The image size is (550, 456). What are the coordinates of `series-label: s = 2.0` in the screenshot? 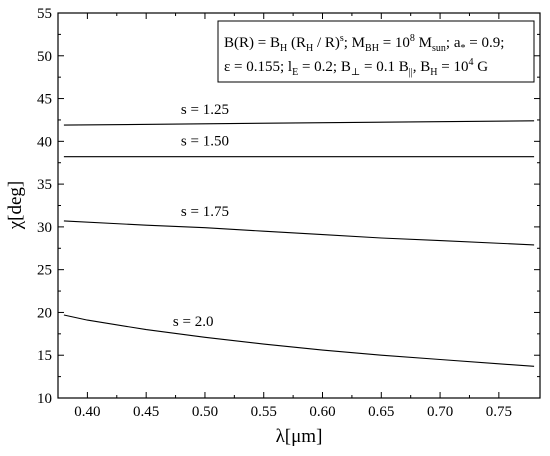 It's located at (193, 322).